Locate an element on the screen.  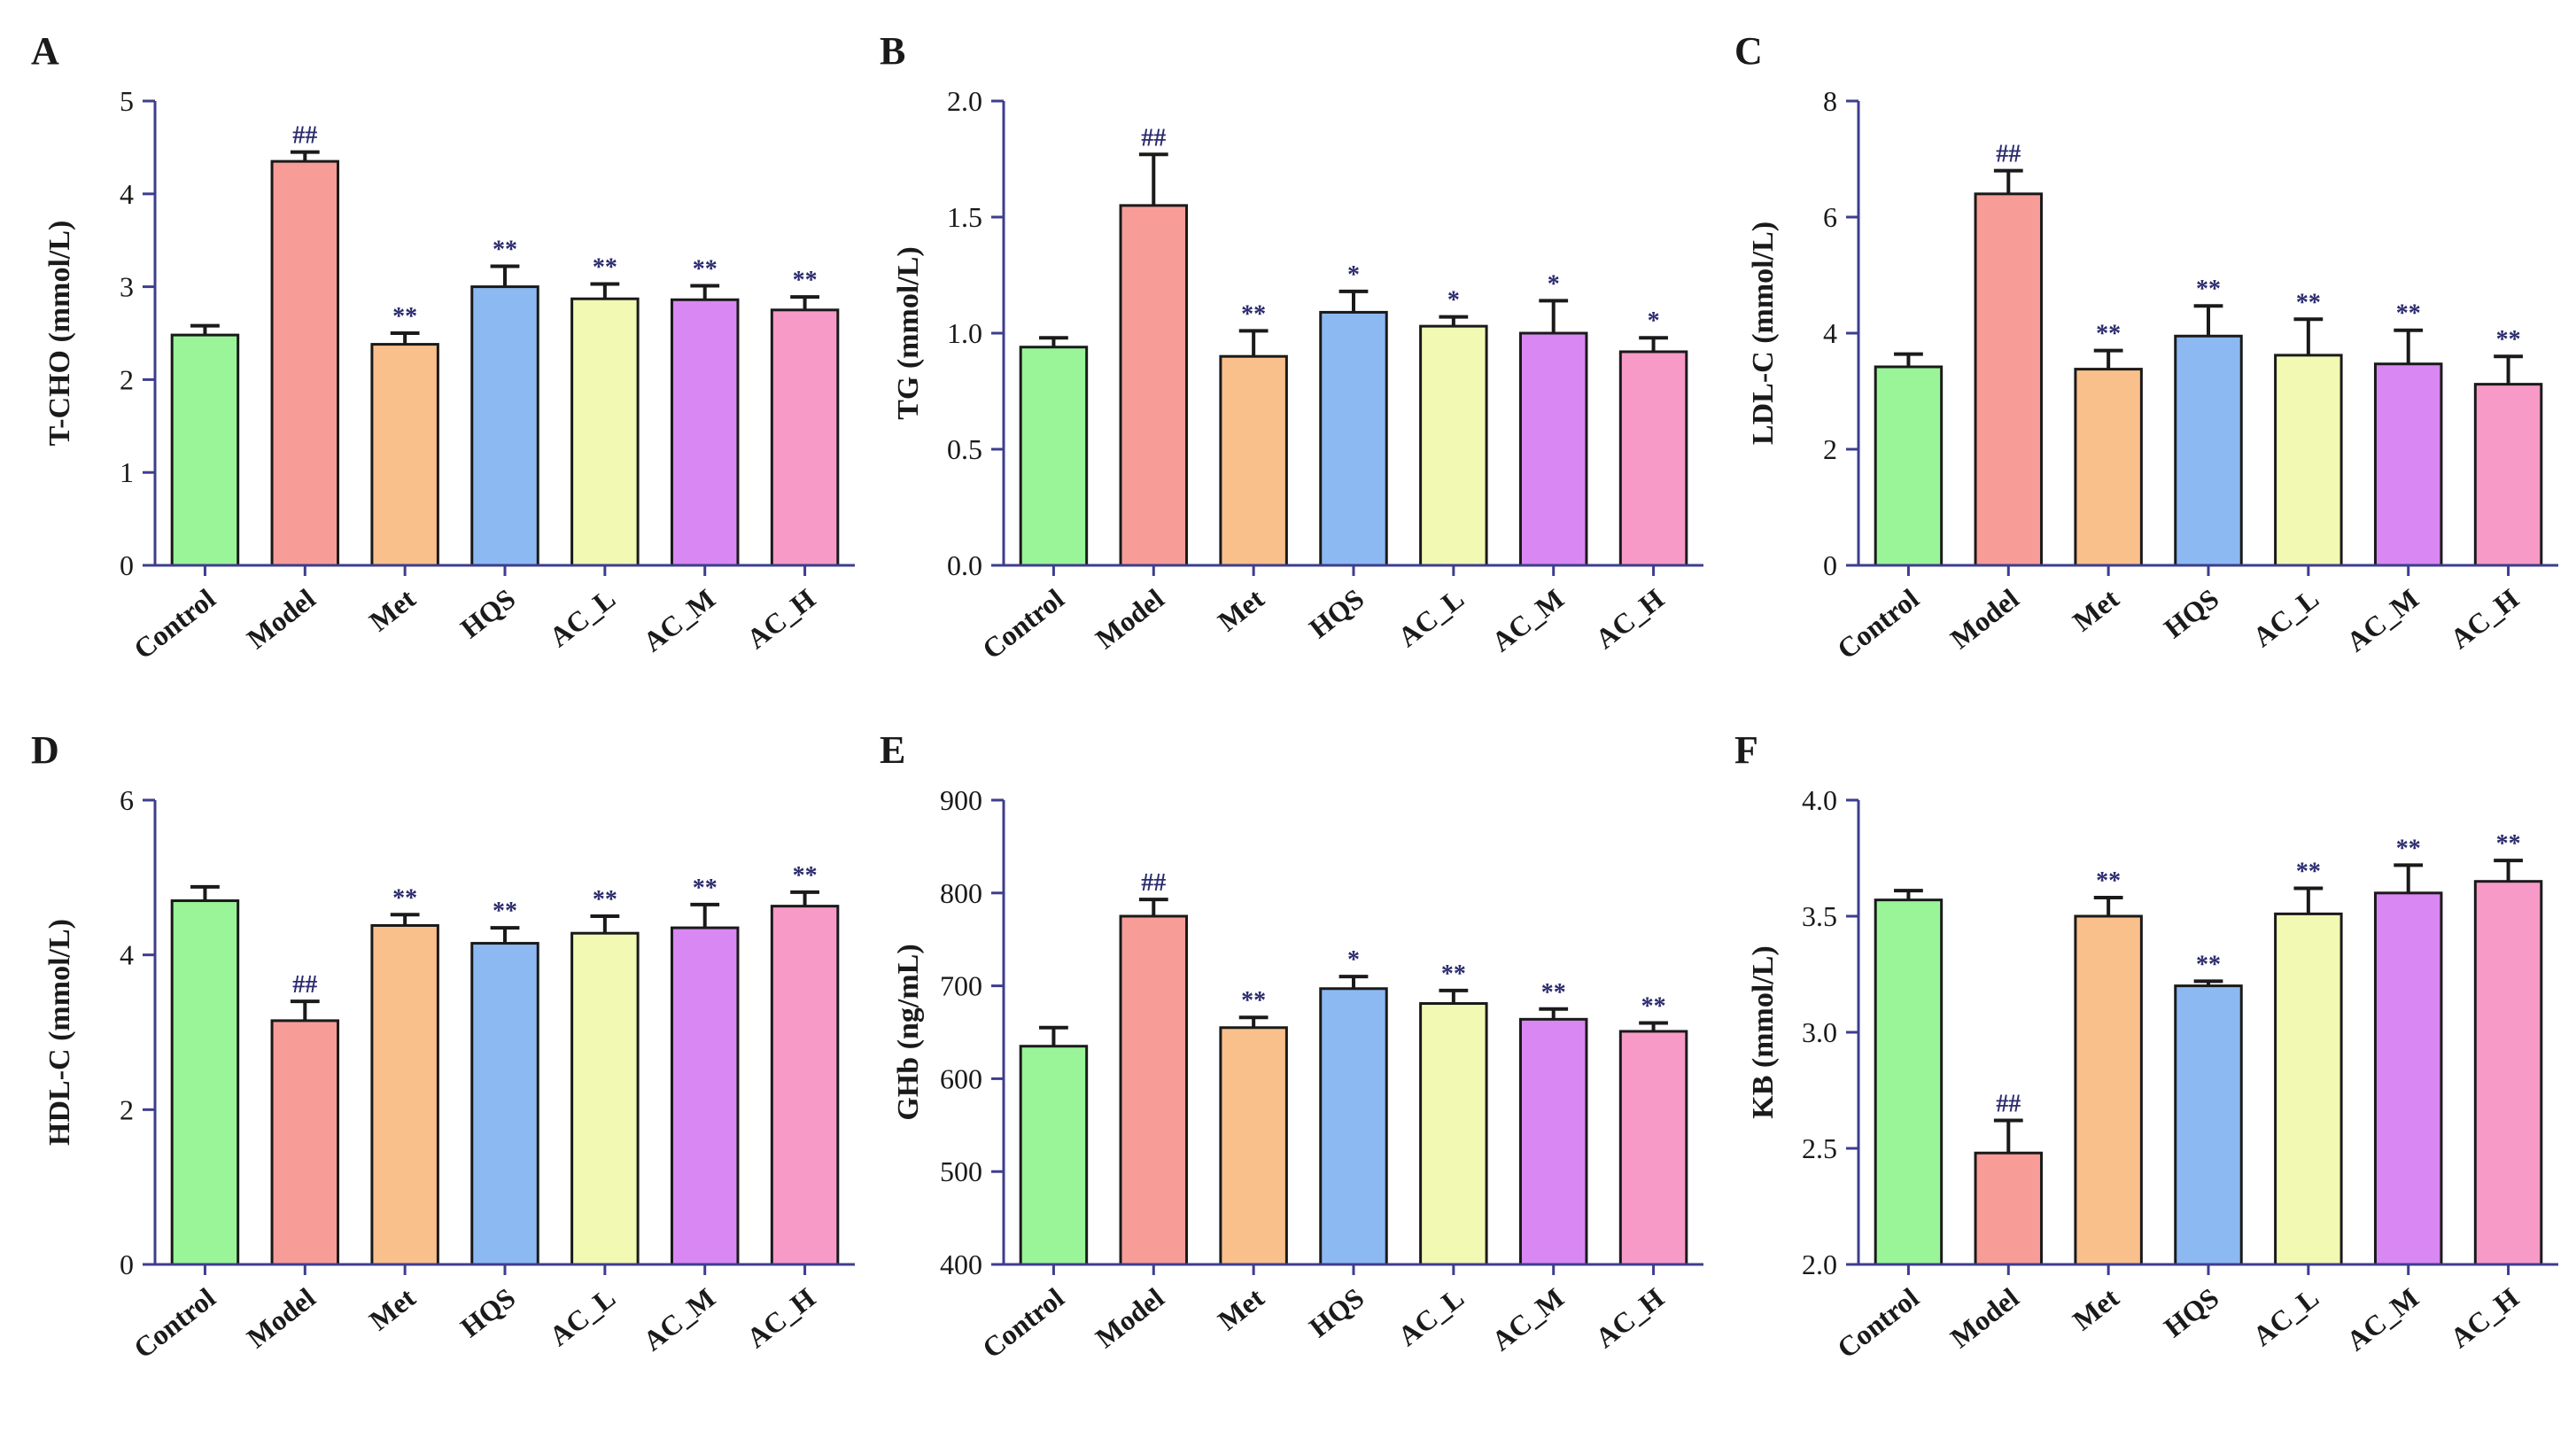
y-tick-label: 6 is located at coordinates (1830, 217).